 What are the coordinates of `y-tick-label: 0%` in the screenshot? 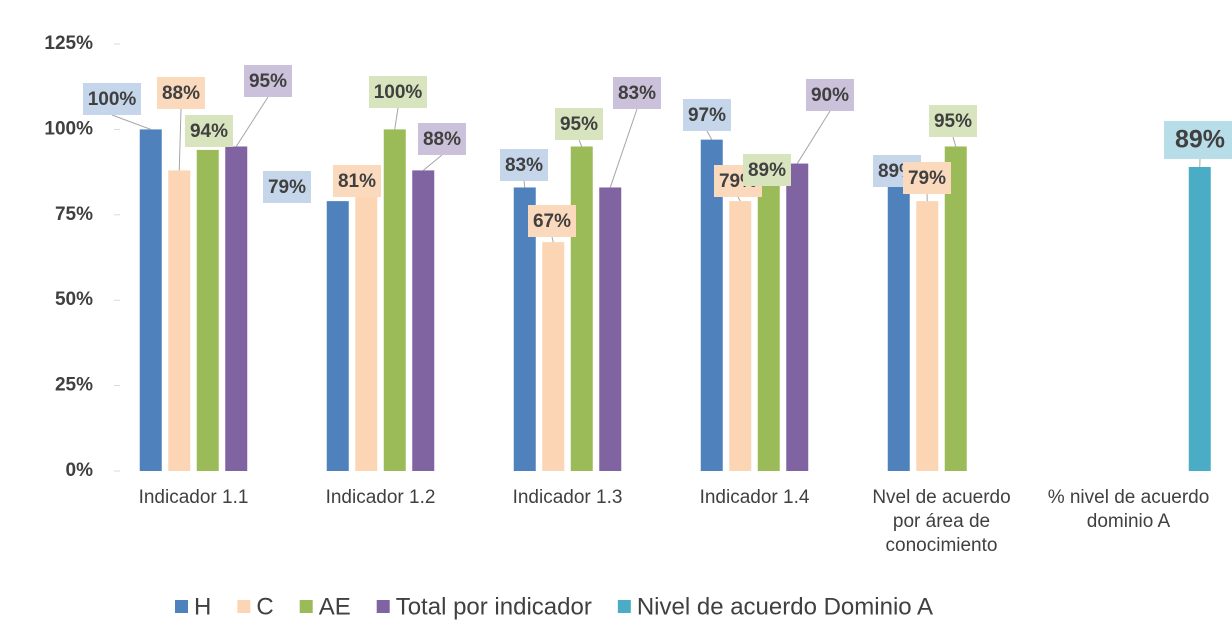 It's located at (80, 470).